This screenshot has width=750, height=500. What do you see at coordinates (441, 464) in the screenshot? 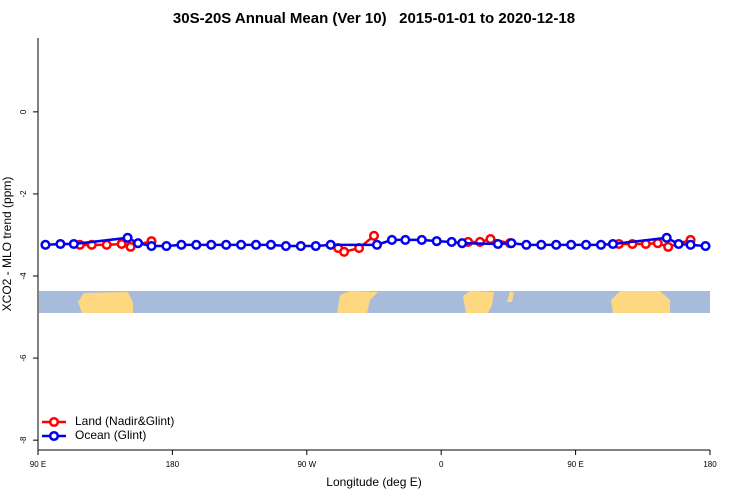
I see `x-tick-label: 0` at bounding box center [441, 464].